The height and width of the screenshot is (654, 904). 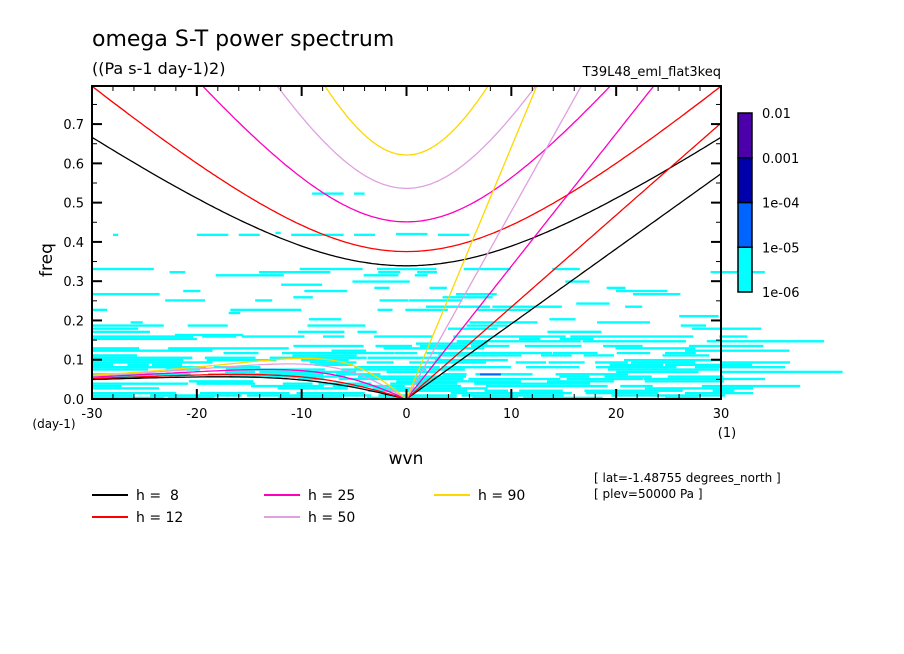 What do you see at coordinates (406, 459) in the screenshot?
I see `x-axis-label: wvn` at bounding box center [406, 459].